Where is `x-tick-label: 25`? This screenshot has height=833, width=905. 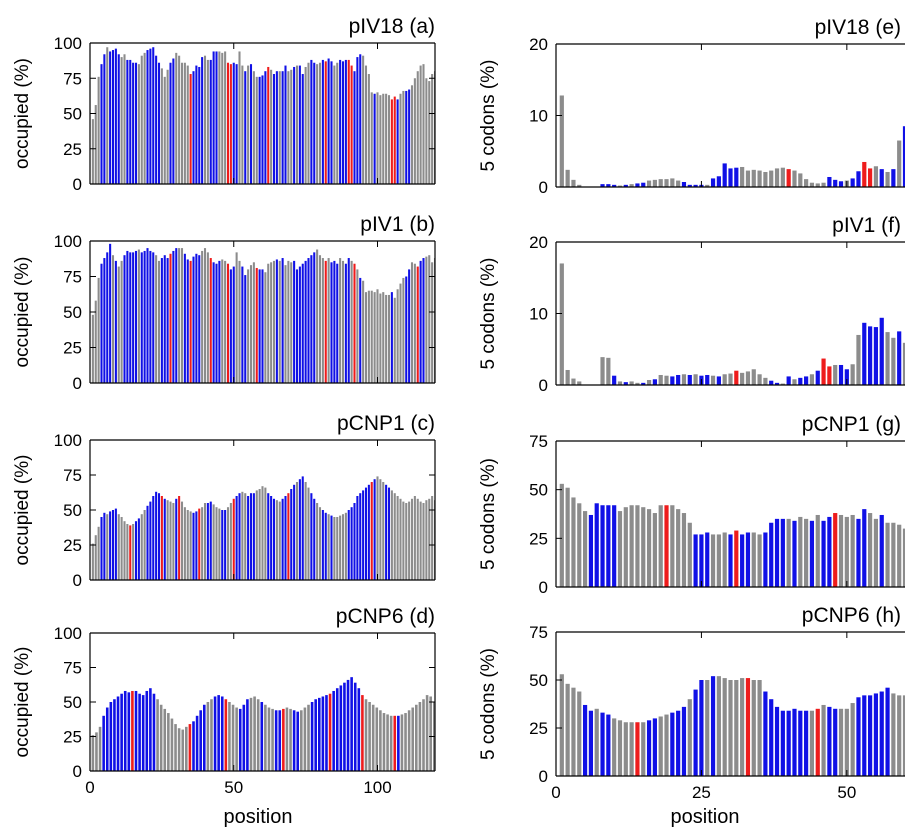 x-tick-label: 25 is located at coordinates (701, 792).